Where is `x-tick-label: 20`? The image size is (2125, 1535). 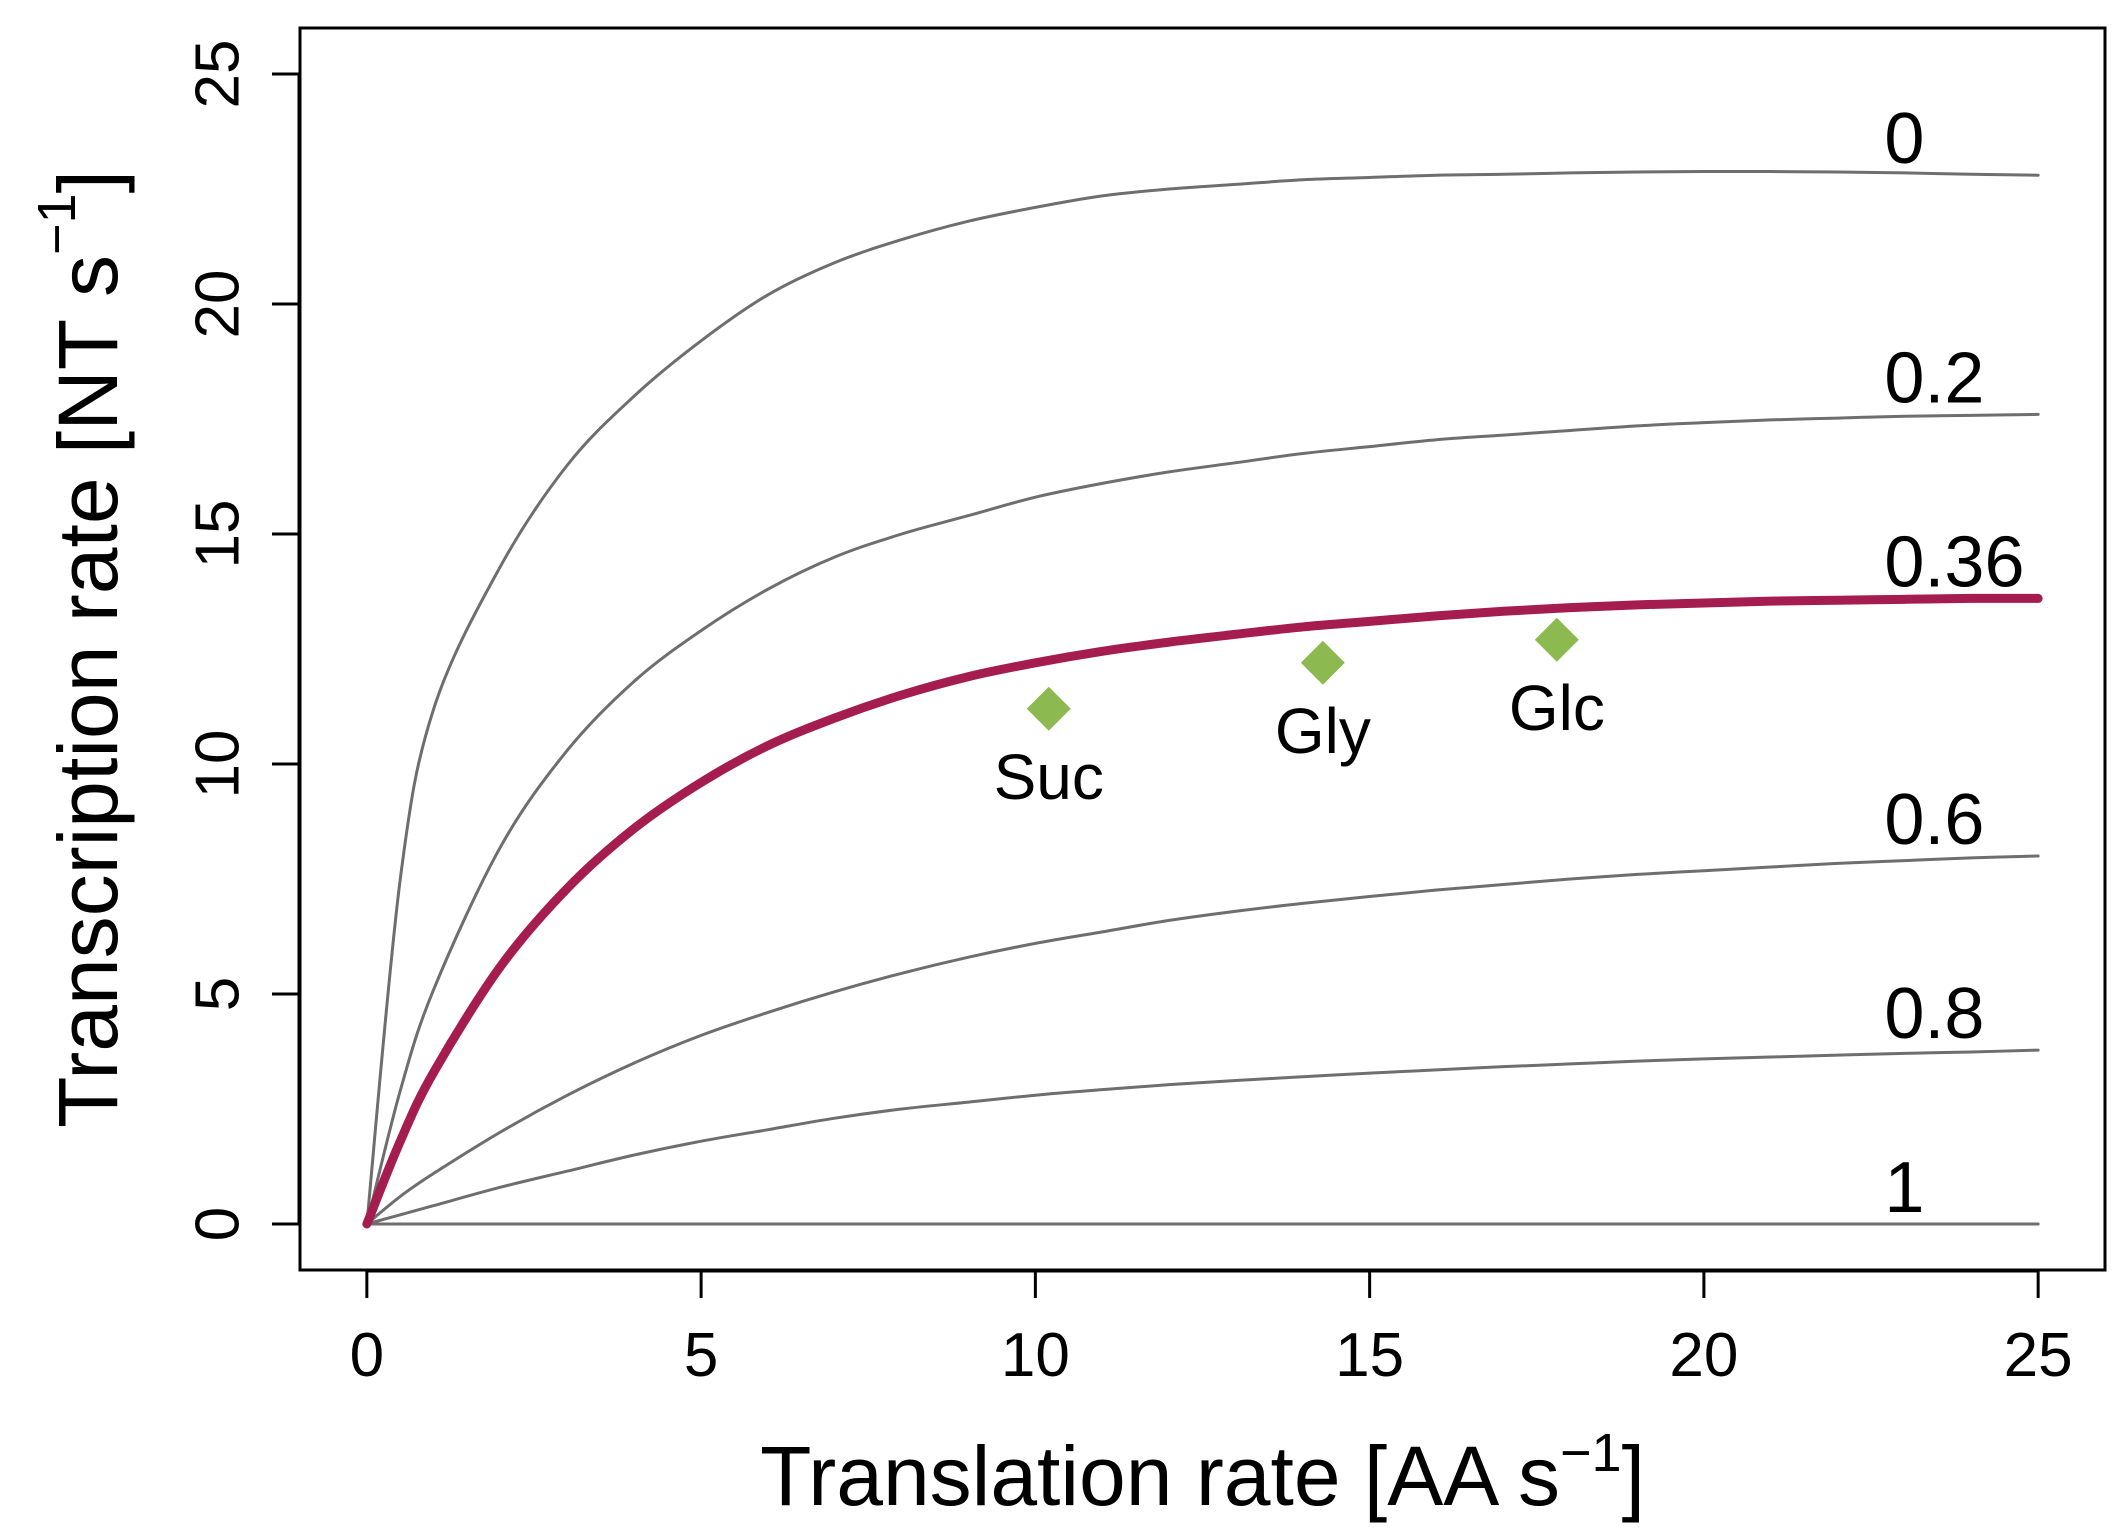
x-tick-label: 20 is located at coordinates (1703, 1355).